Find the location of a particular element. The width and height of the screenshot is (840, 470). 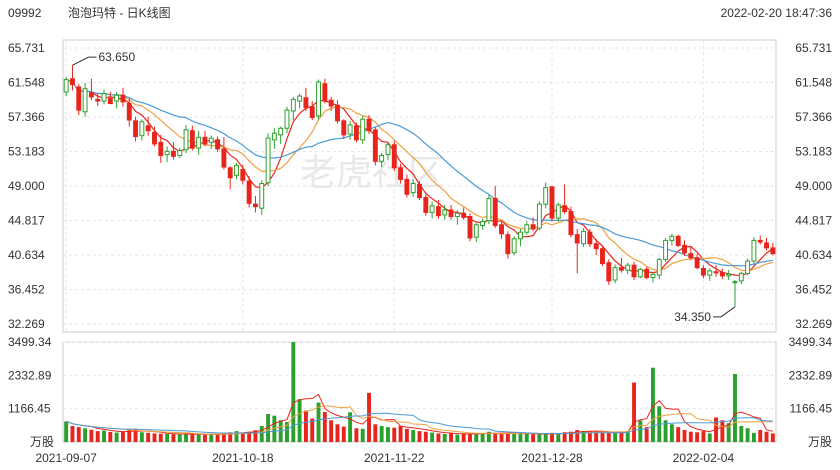

volume-tick-label-right: 1166.45 is located at coordinates (811, 409).